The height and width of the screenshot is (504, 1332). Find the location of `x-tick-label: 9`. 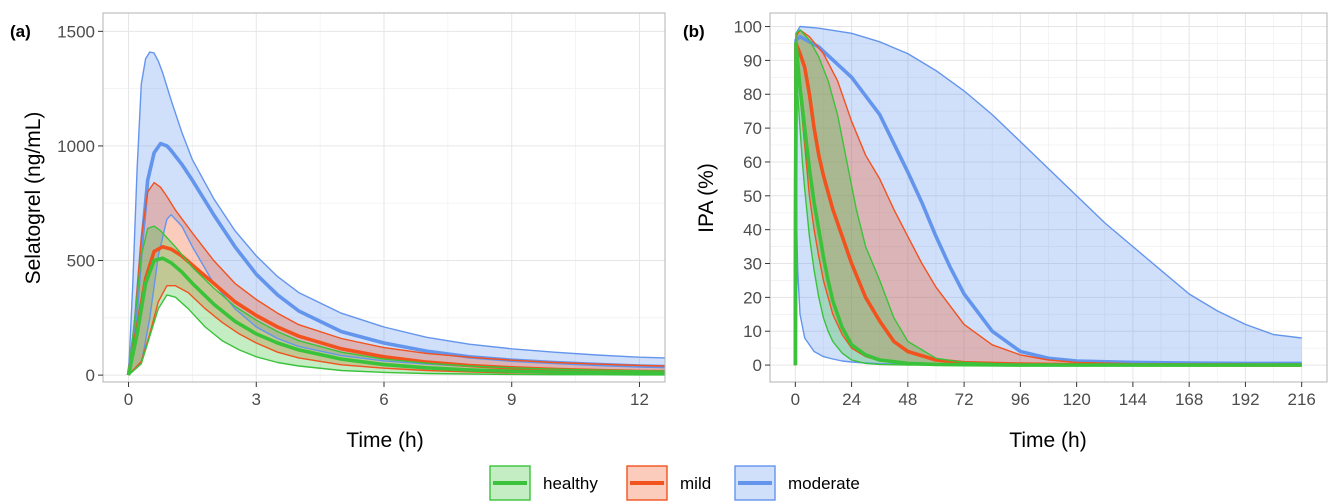

x-tick-label: 9 is located at coordinates (511, 399).